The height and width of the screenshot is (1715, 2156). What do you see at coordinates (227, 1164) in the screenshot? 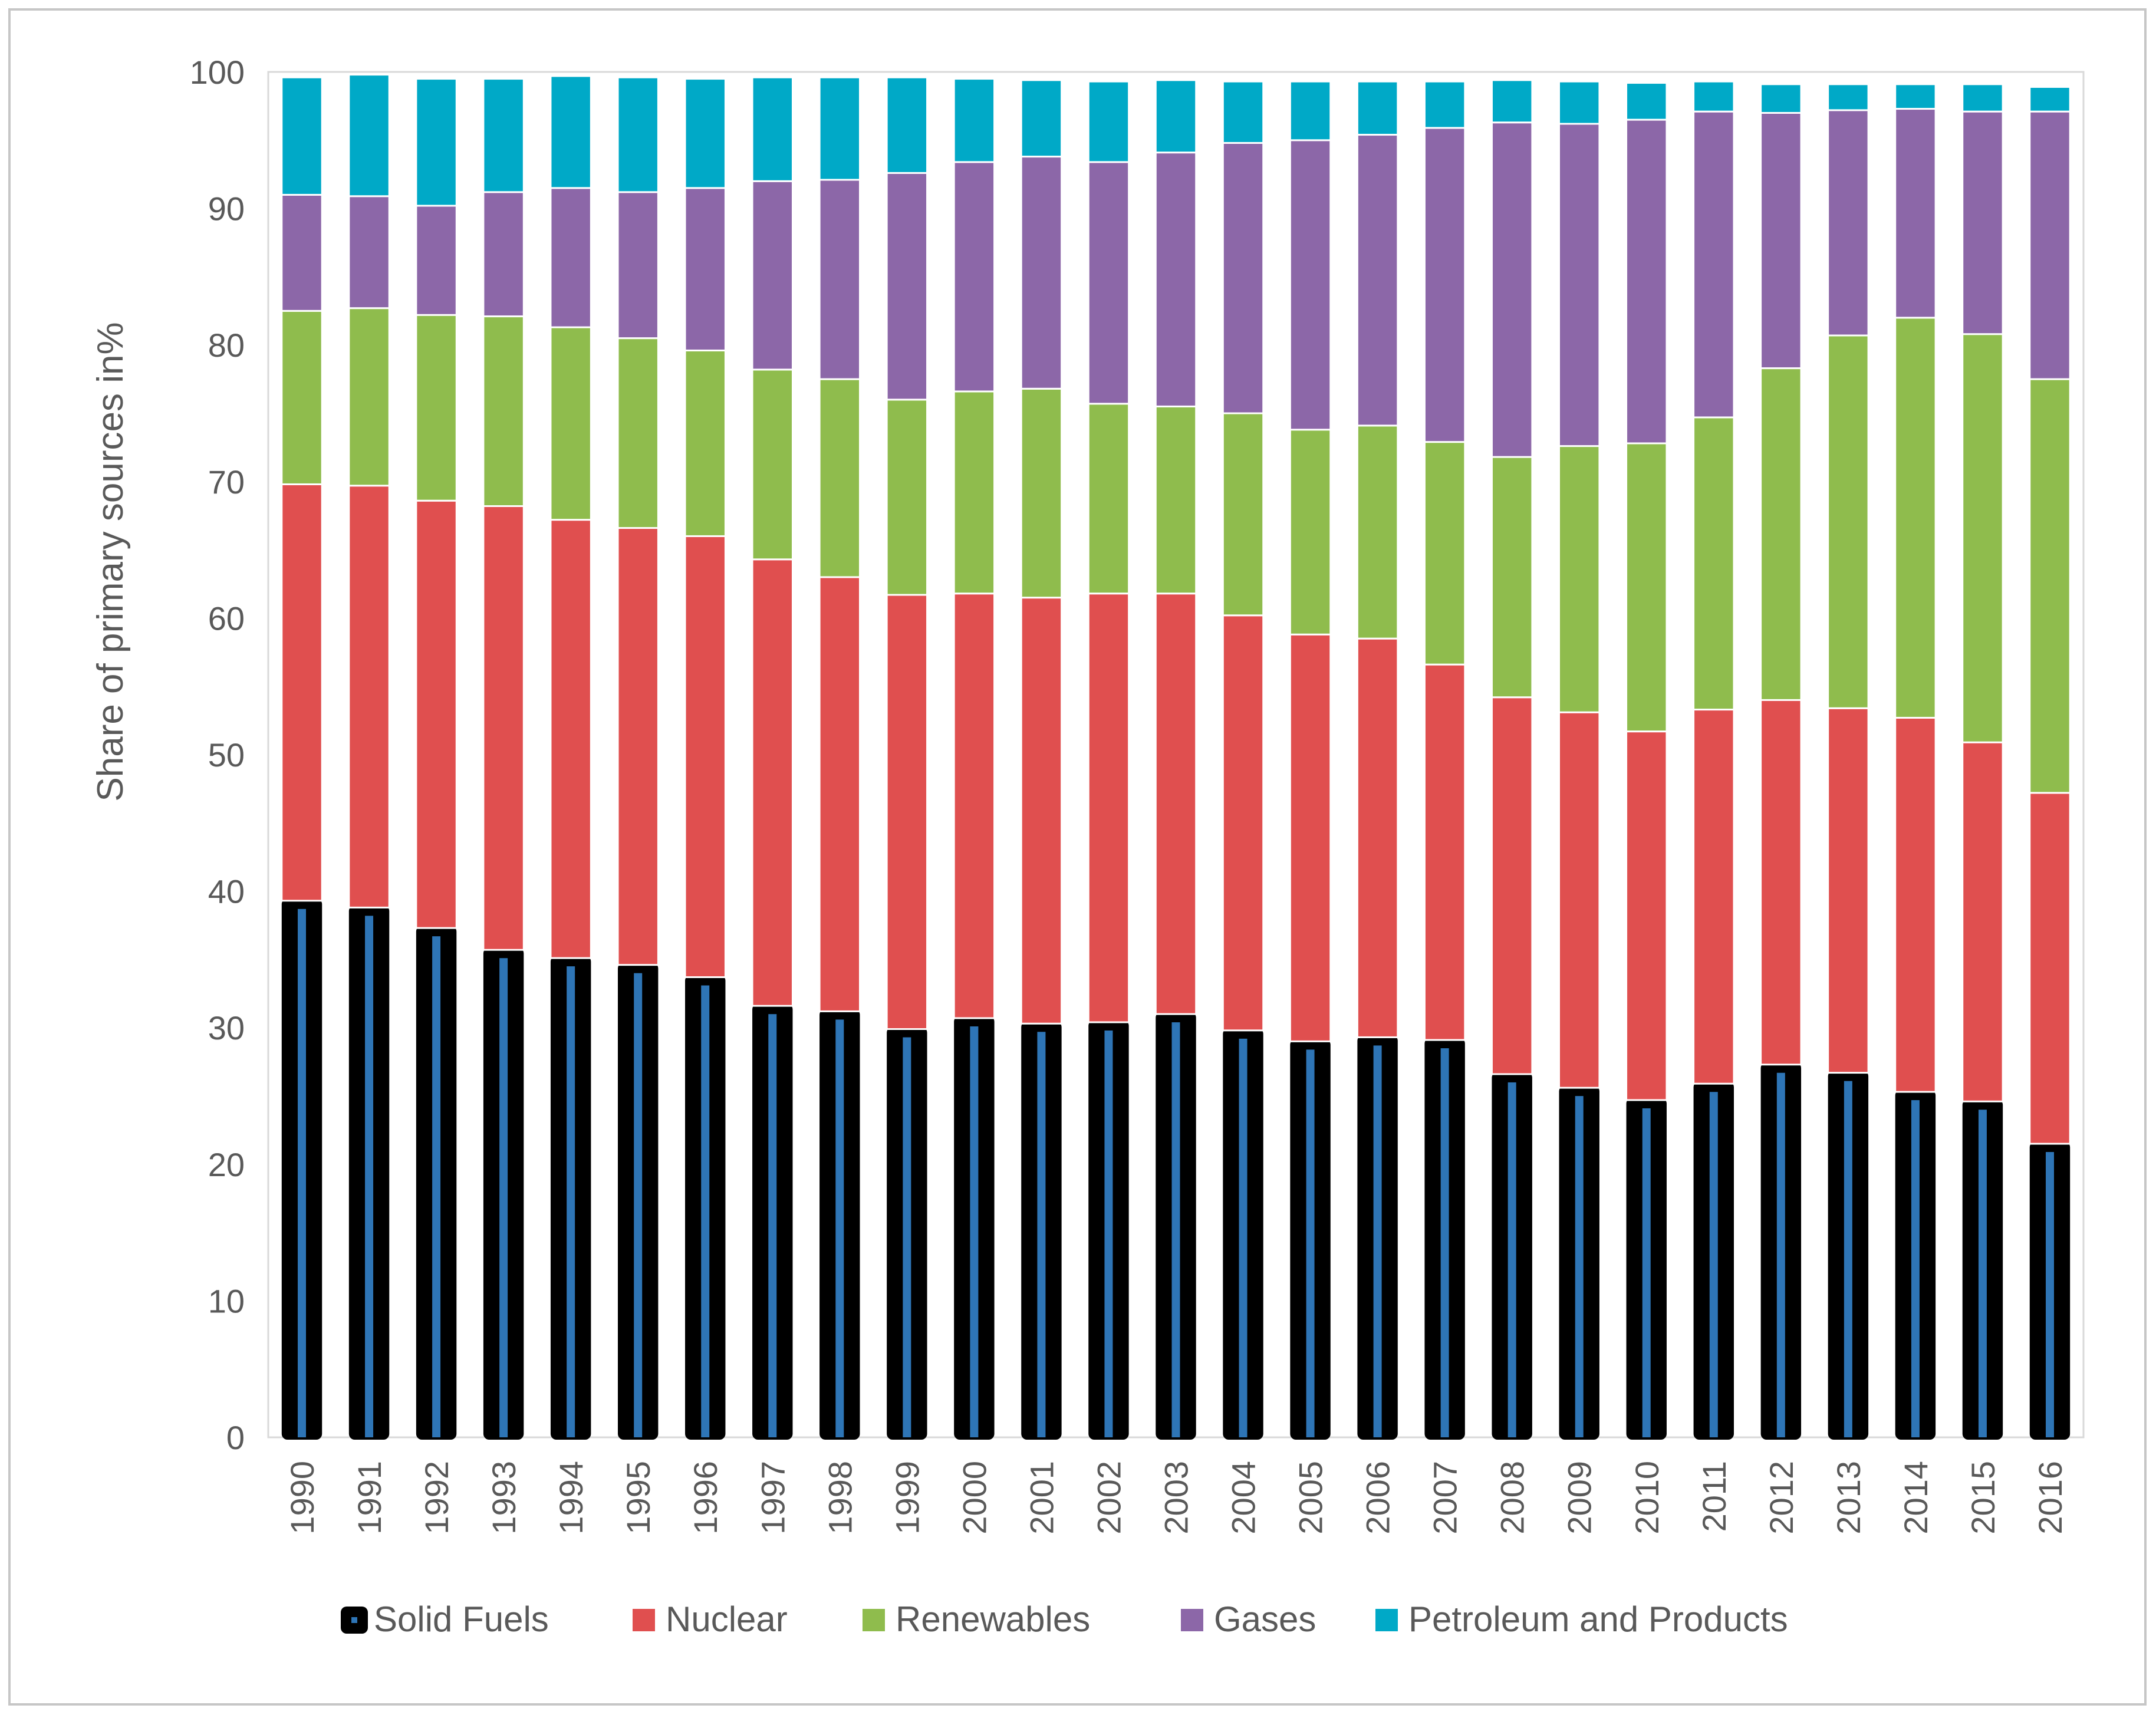
I see `y-tick-label: 20` at bounding box center [227, 1164].